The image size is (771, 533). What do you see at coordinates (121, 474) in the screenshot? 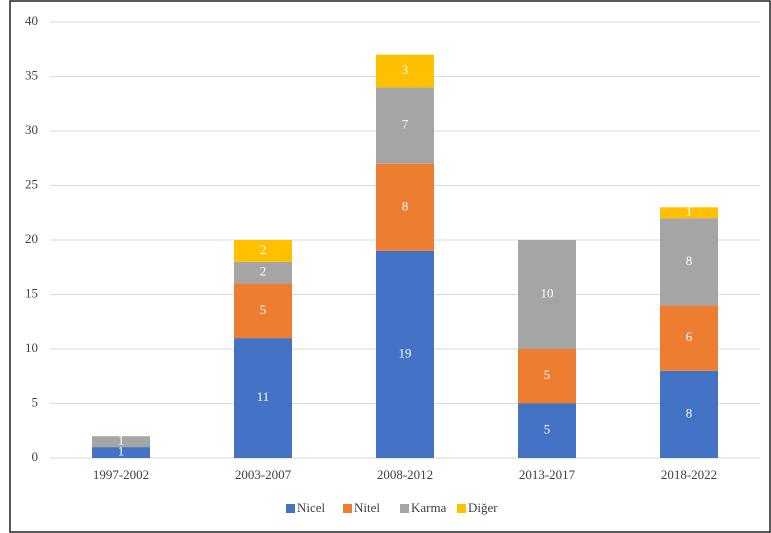
I see `x-tick-label: 1997-2002` at bounding box center [121, 474].